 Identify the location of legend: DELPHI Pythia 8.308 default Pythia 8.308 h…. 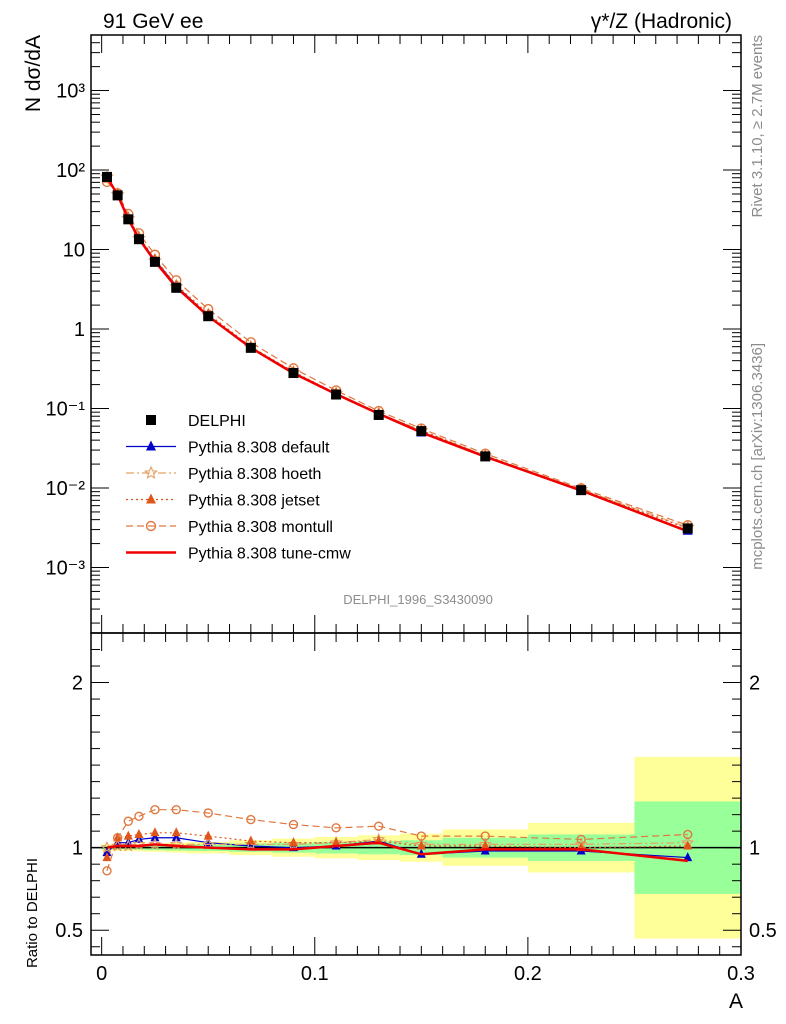
(238, 488).